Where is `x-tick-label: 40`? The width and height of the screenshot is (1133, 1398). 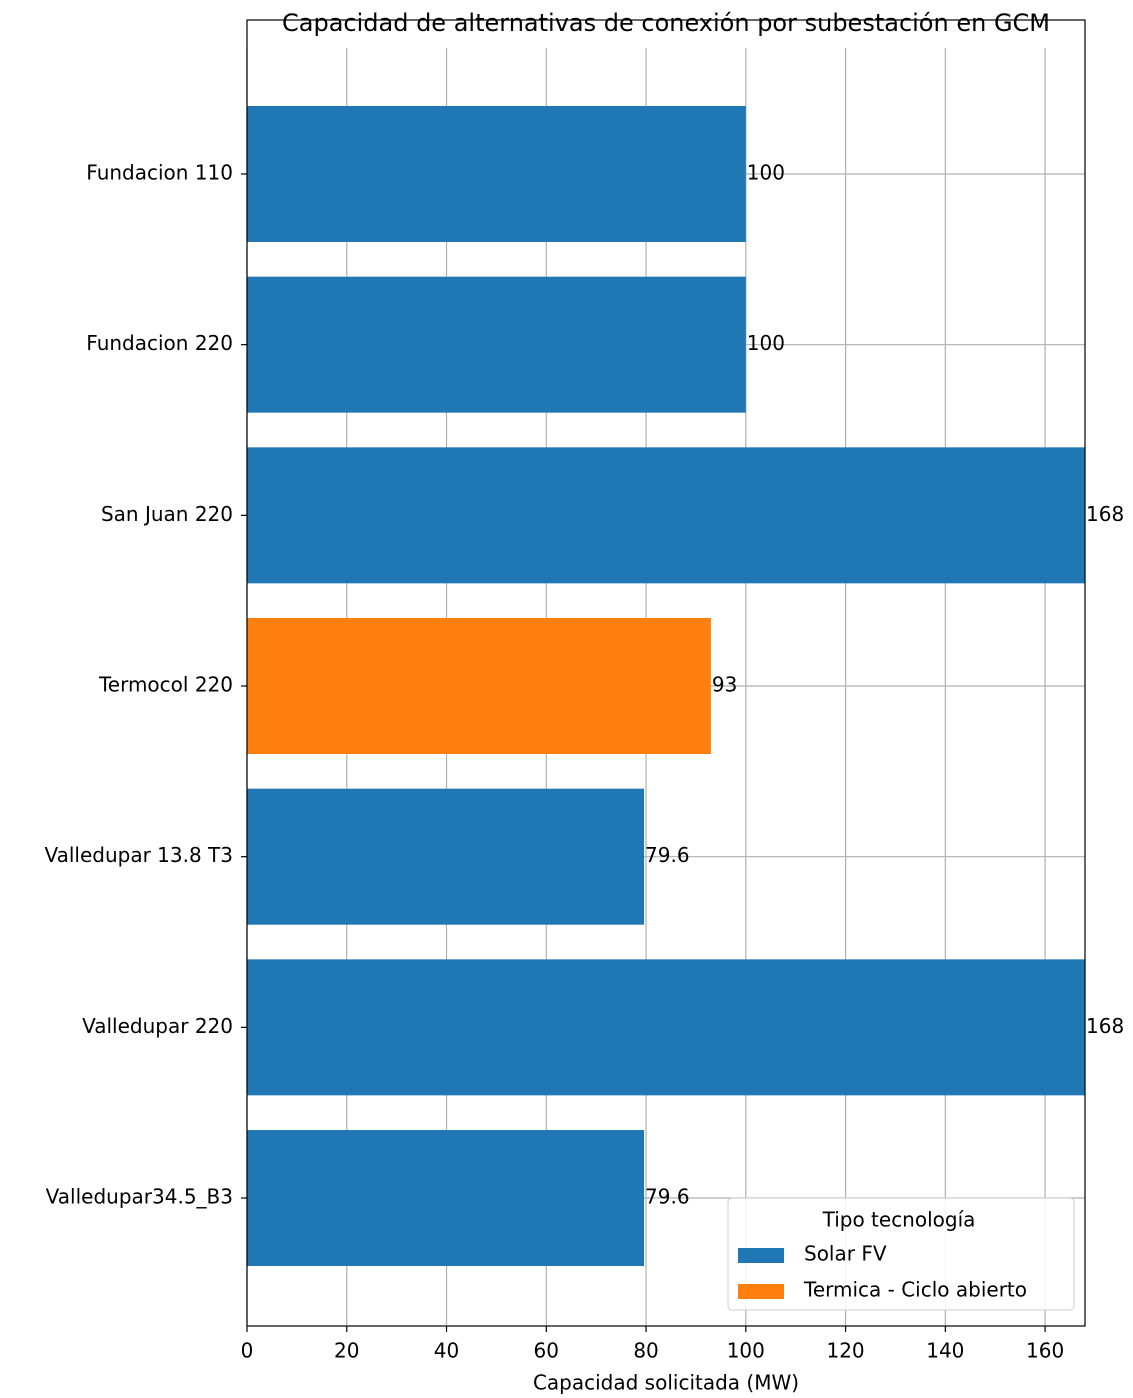 x-tick-label: 40 is located at coordinates (446, 1351).